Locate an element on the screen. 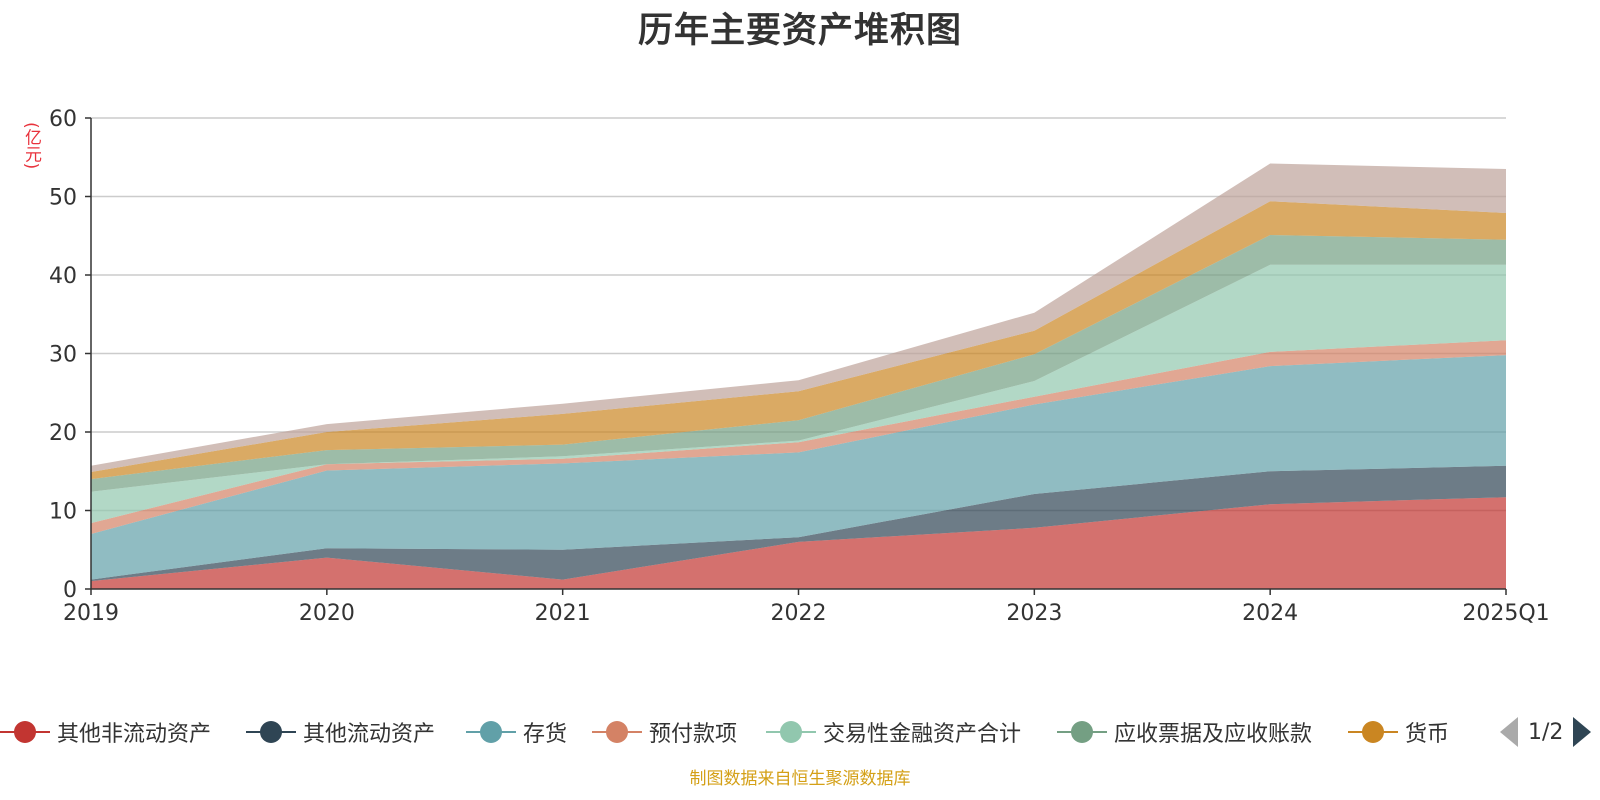 The height and width of the screenshot is (800, 1600). source-note: 制图数据来自恒生聚源数据库 is located at coordinates (800, 779).